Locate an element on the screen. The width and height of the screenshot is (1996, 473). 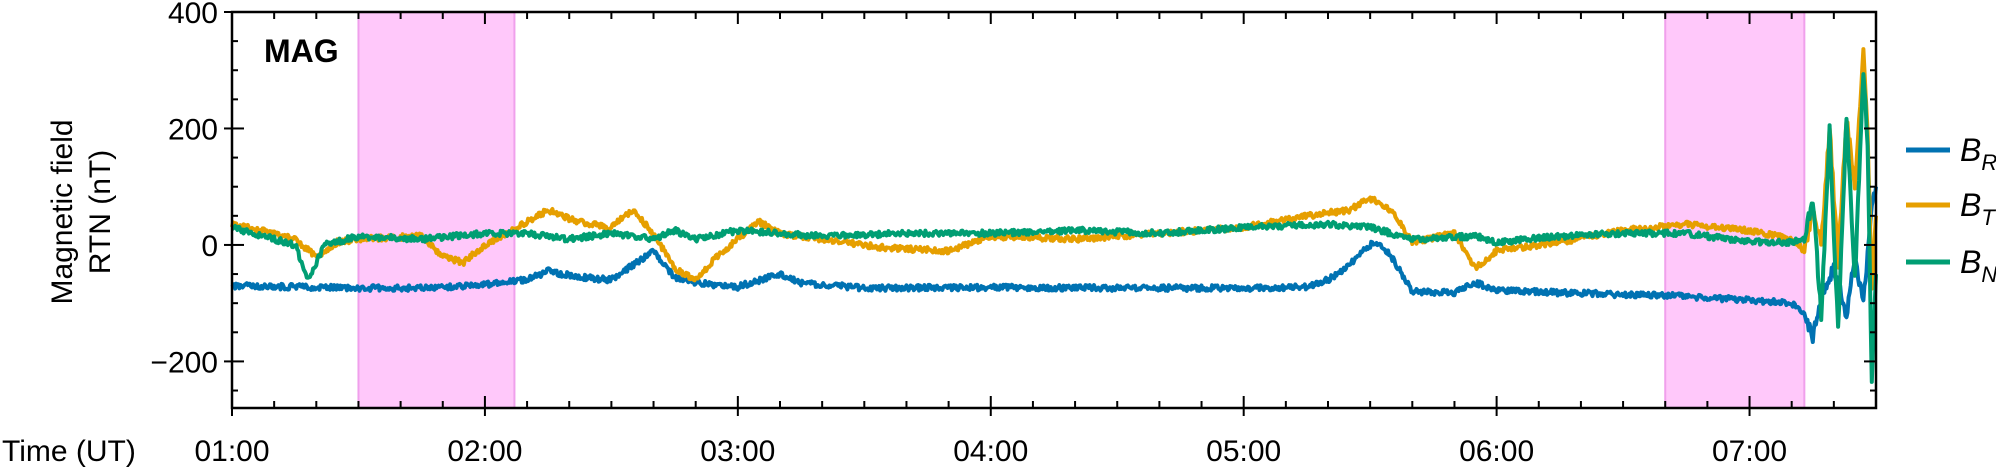
panel-label: MAG is located at coordinates (301, 51).